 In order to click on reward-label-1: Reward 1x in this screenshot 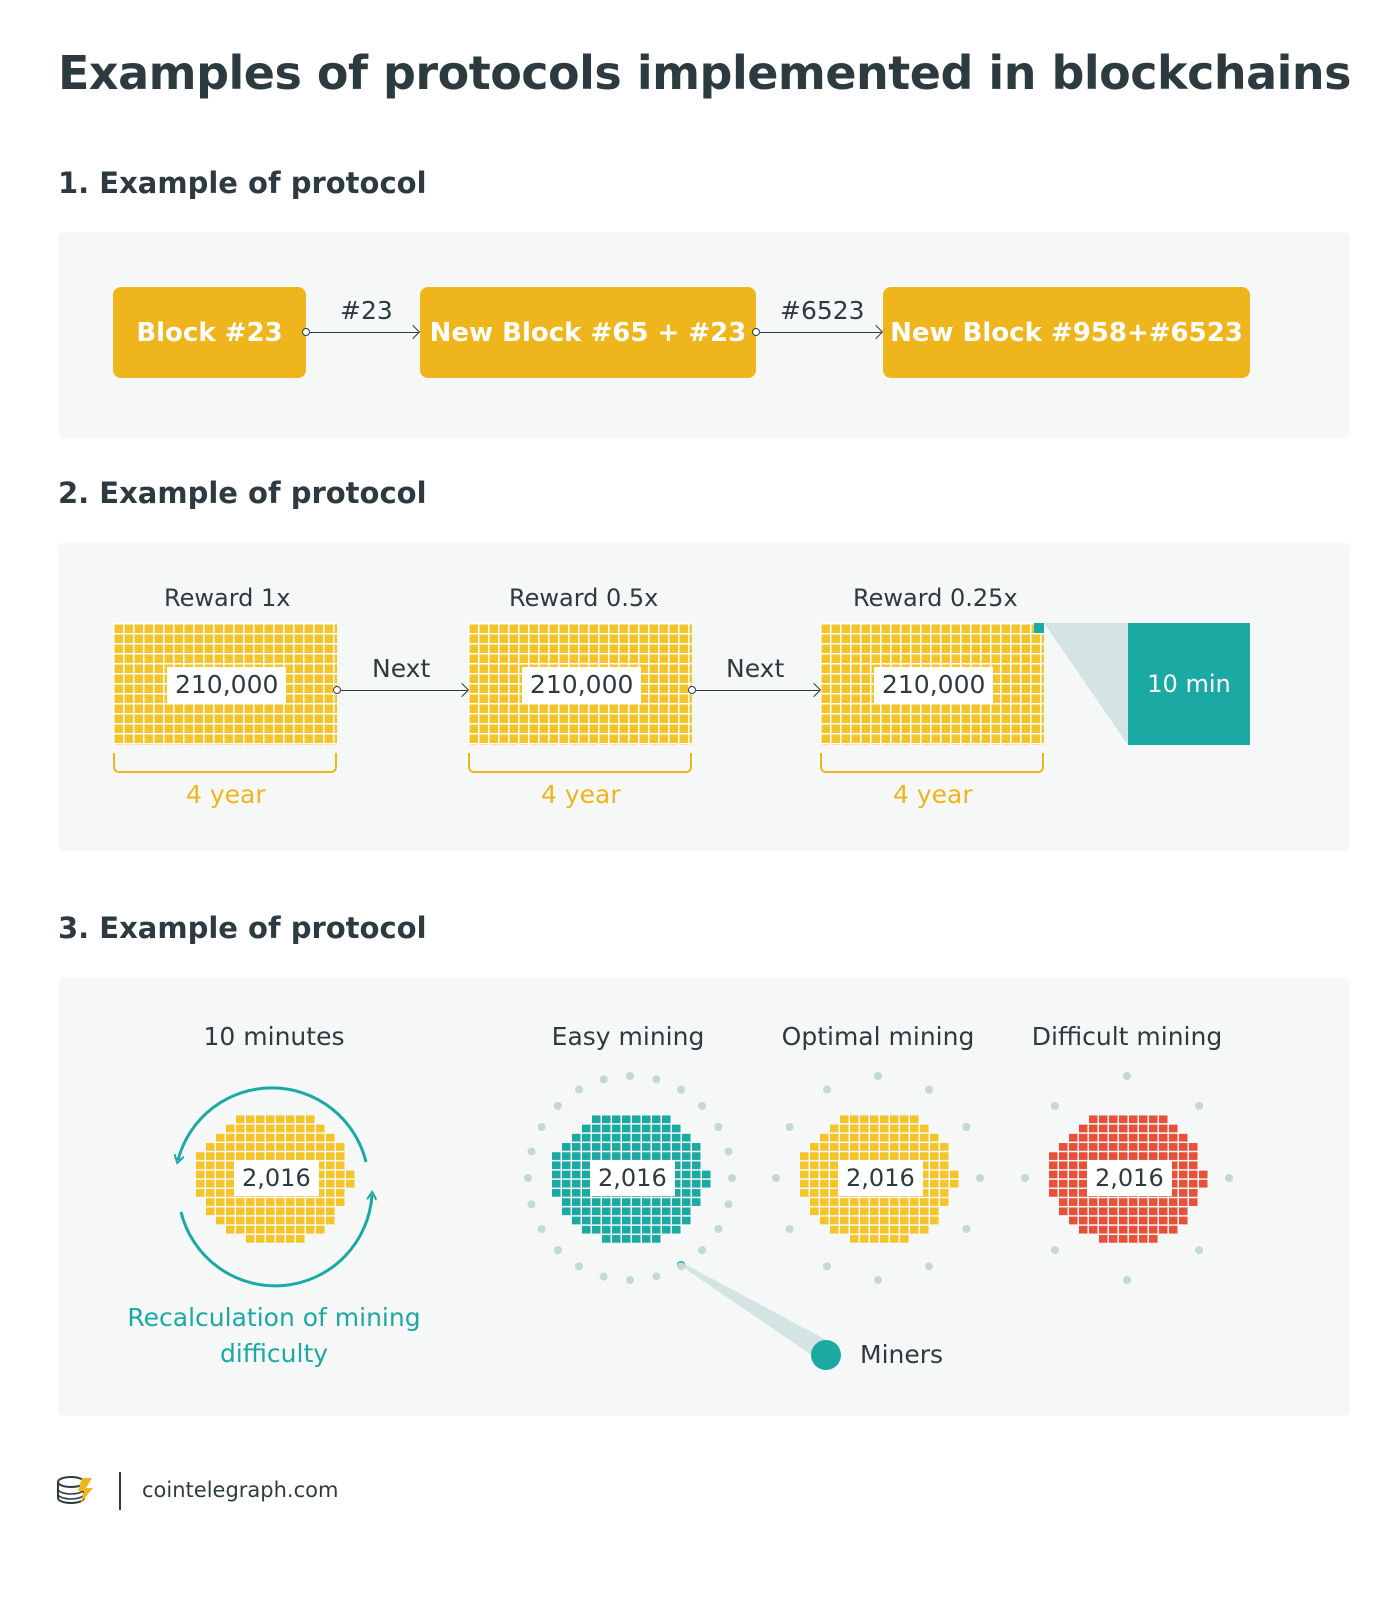, I will do `click(227, 598)`.